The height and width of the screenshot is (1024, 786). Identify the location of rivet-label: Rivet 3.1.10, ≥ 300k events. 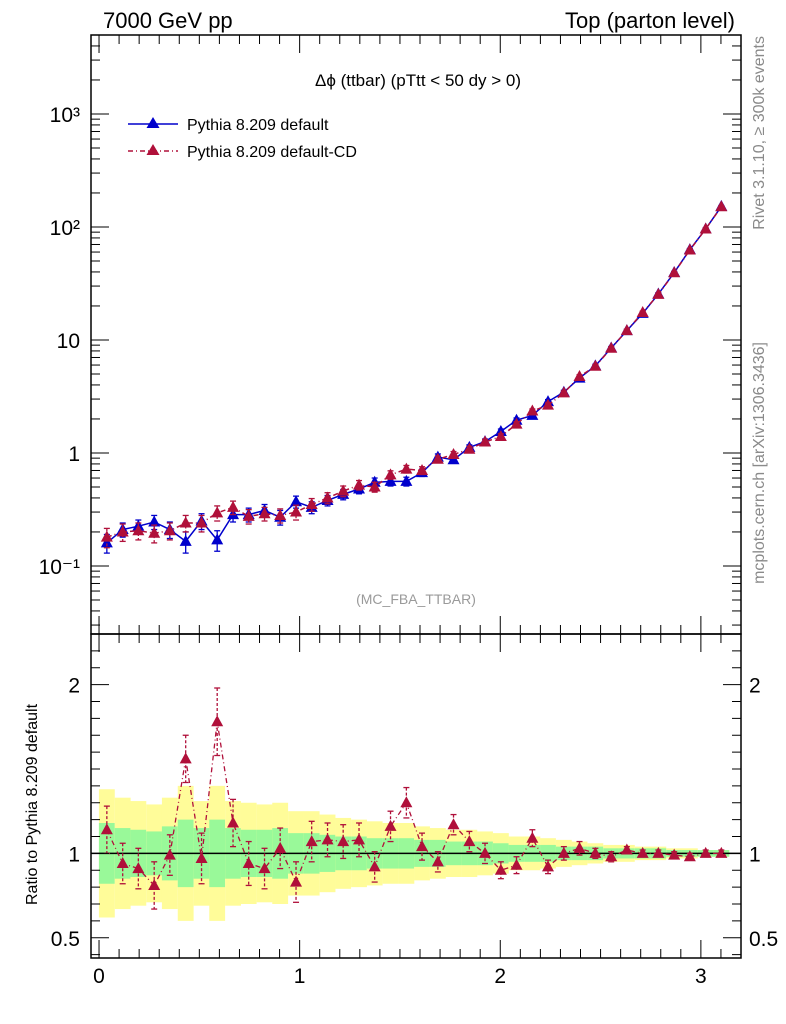
(759, 133).